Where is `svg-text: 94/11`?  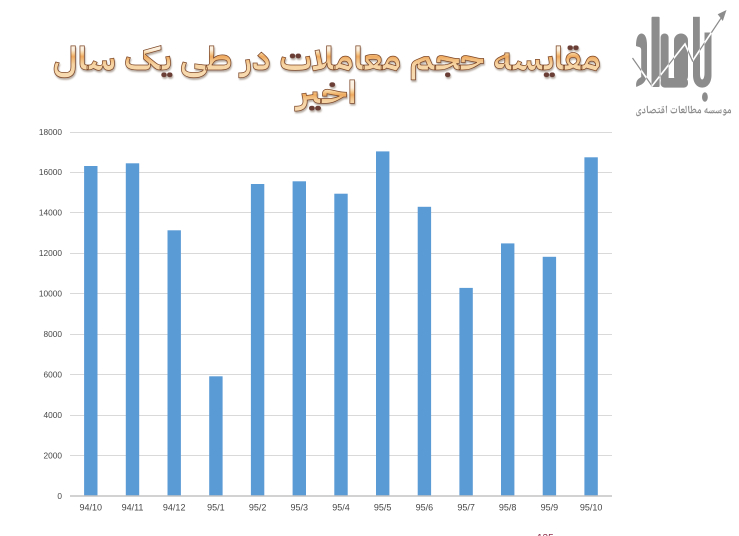
svg-text: 94/11 is located at coordinates (133, 508).